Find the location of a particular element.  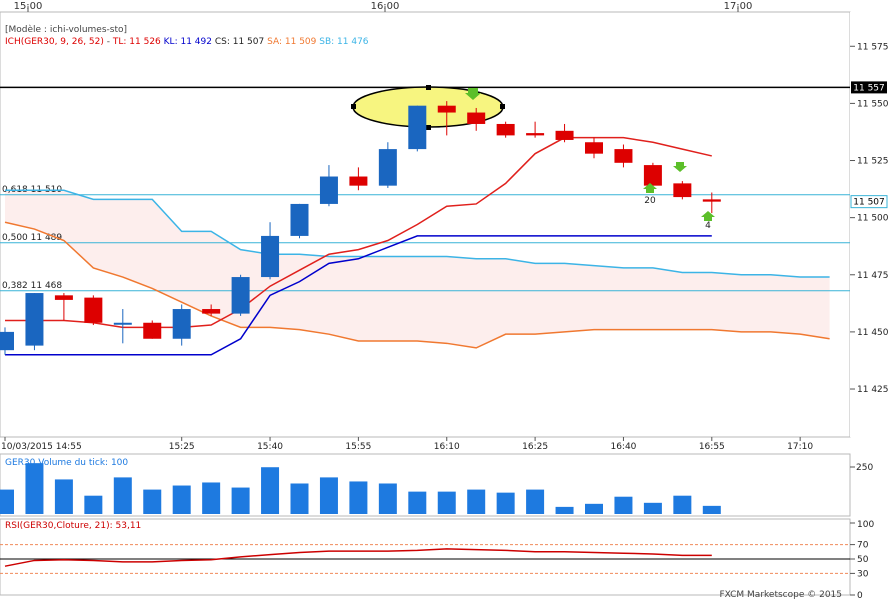

price-tick-label: 11 575 is located at coordinates (873, 47).